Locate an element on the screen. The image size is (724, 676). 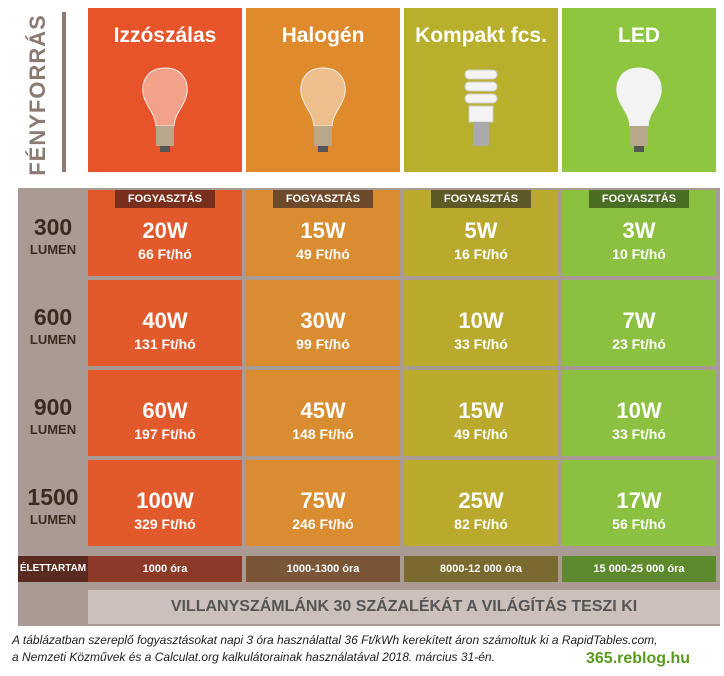
cost: 197 Ft/hó is located at coordinates (165, 434).